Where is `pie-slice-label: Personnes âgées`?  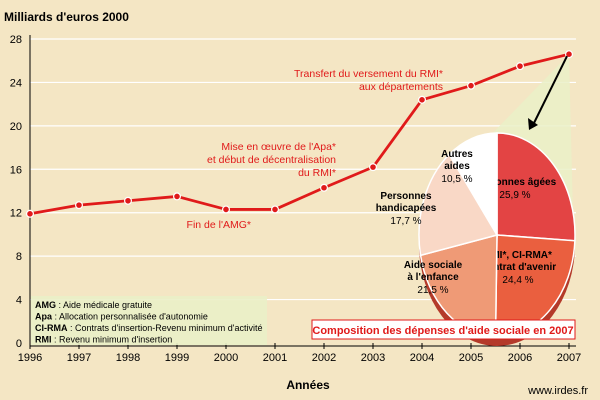
pie-slice-label: Personnes âgées is located at coordinates (515, 182).